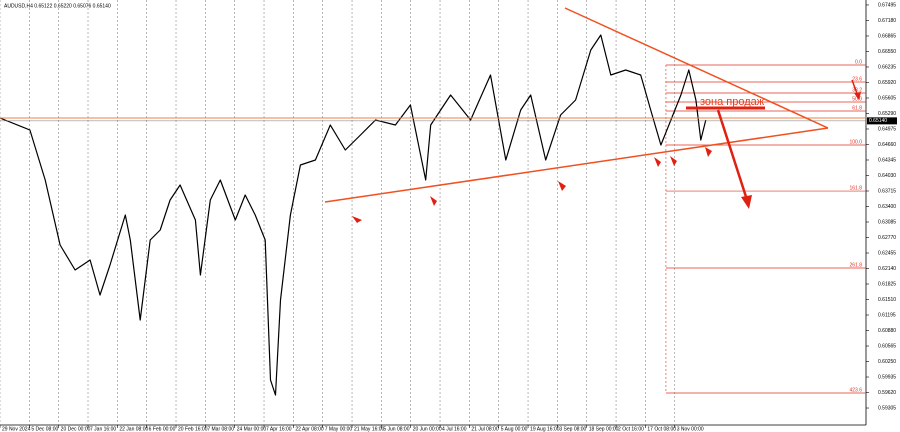  I want to click on fib-label: 0.0, so click(858, 62).